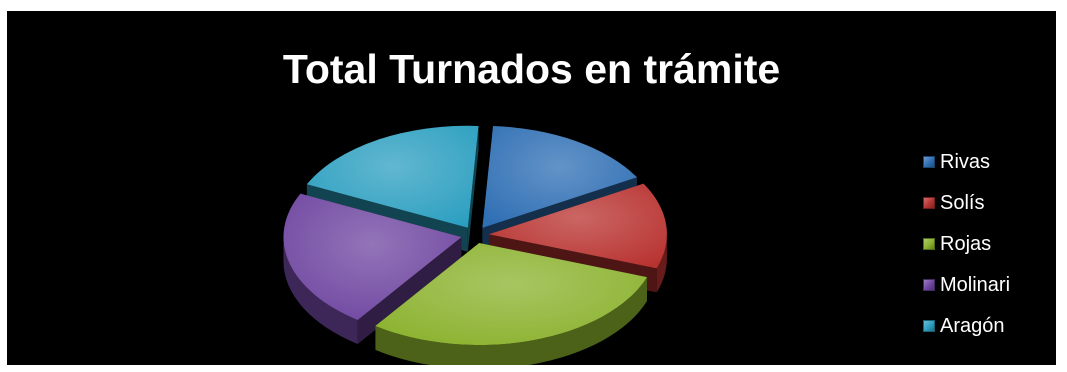 The image size is (1067, 372). What do you see at coordinates (962, 202) in the screenshot?
I see `legend-label: Solís` at bounding box center [962, 202].